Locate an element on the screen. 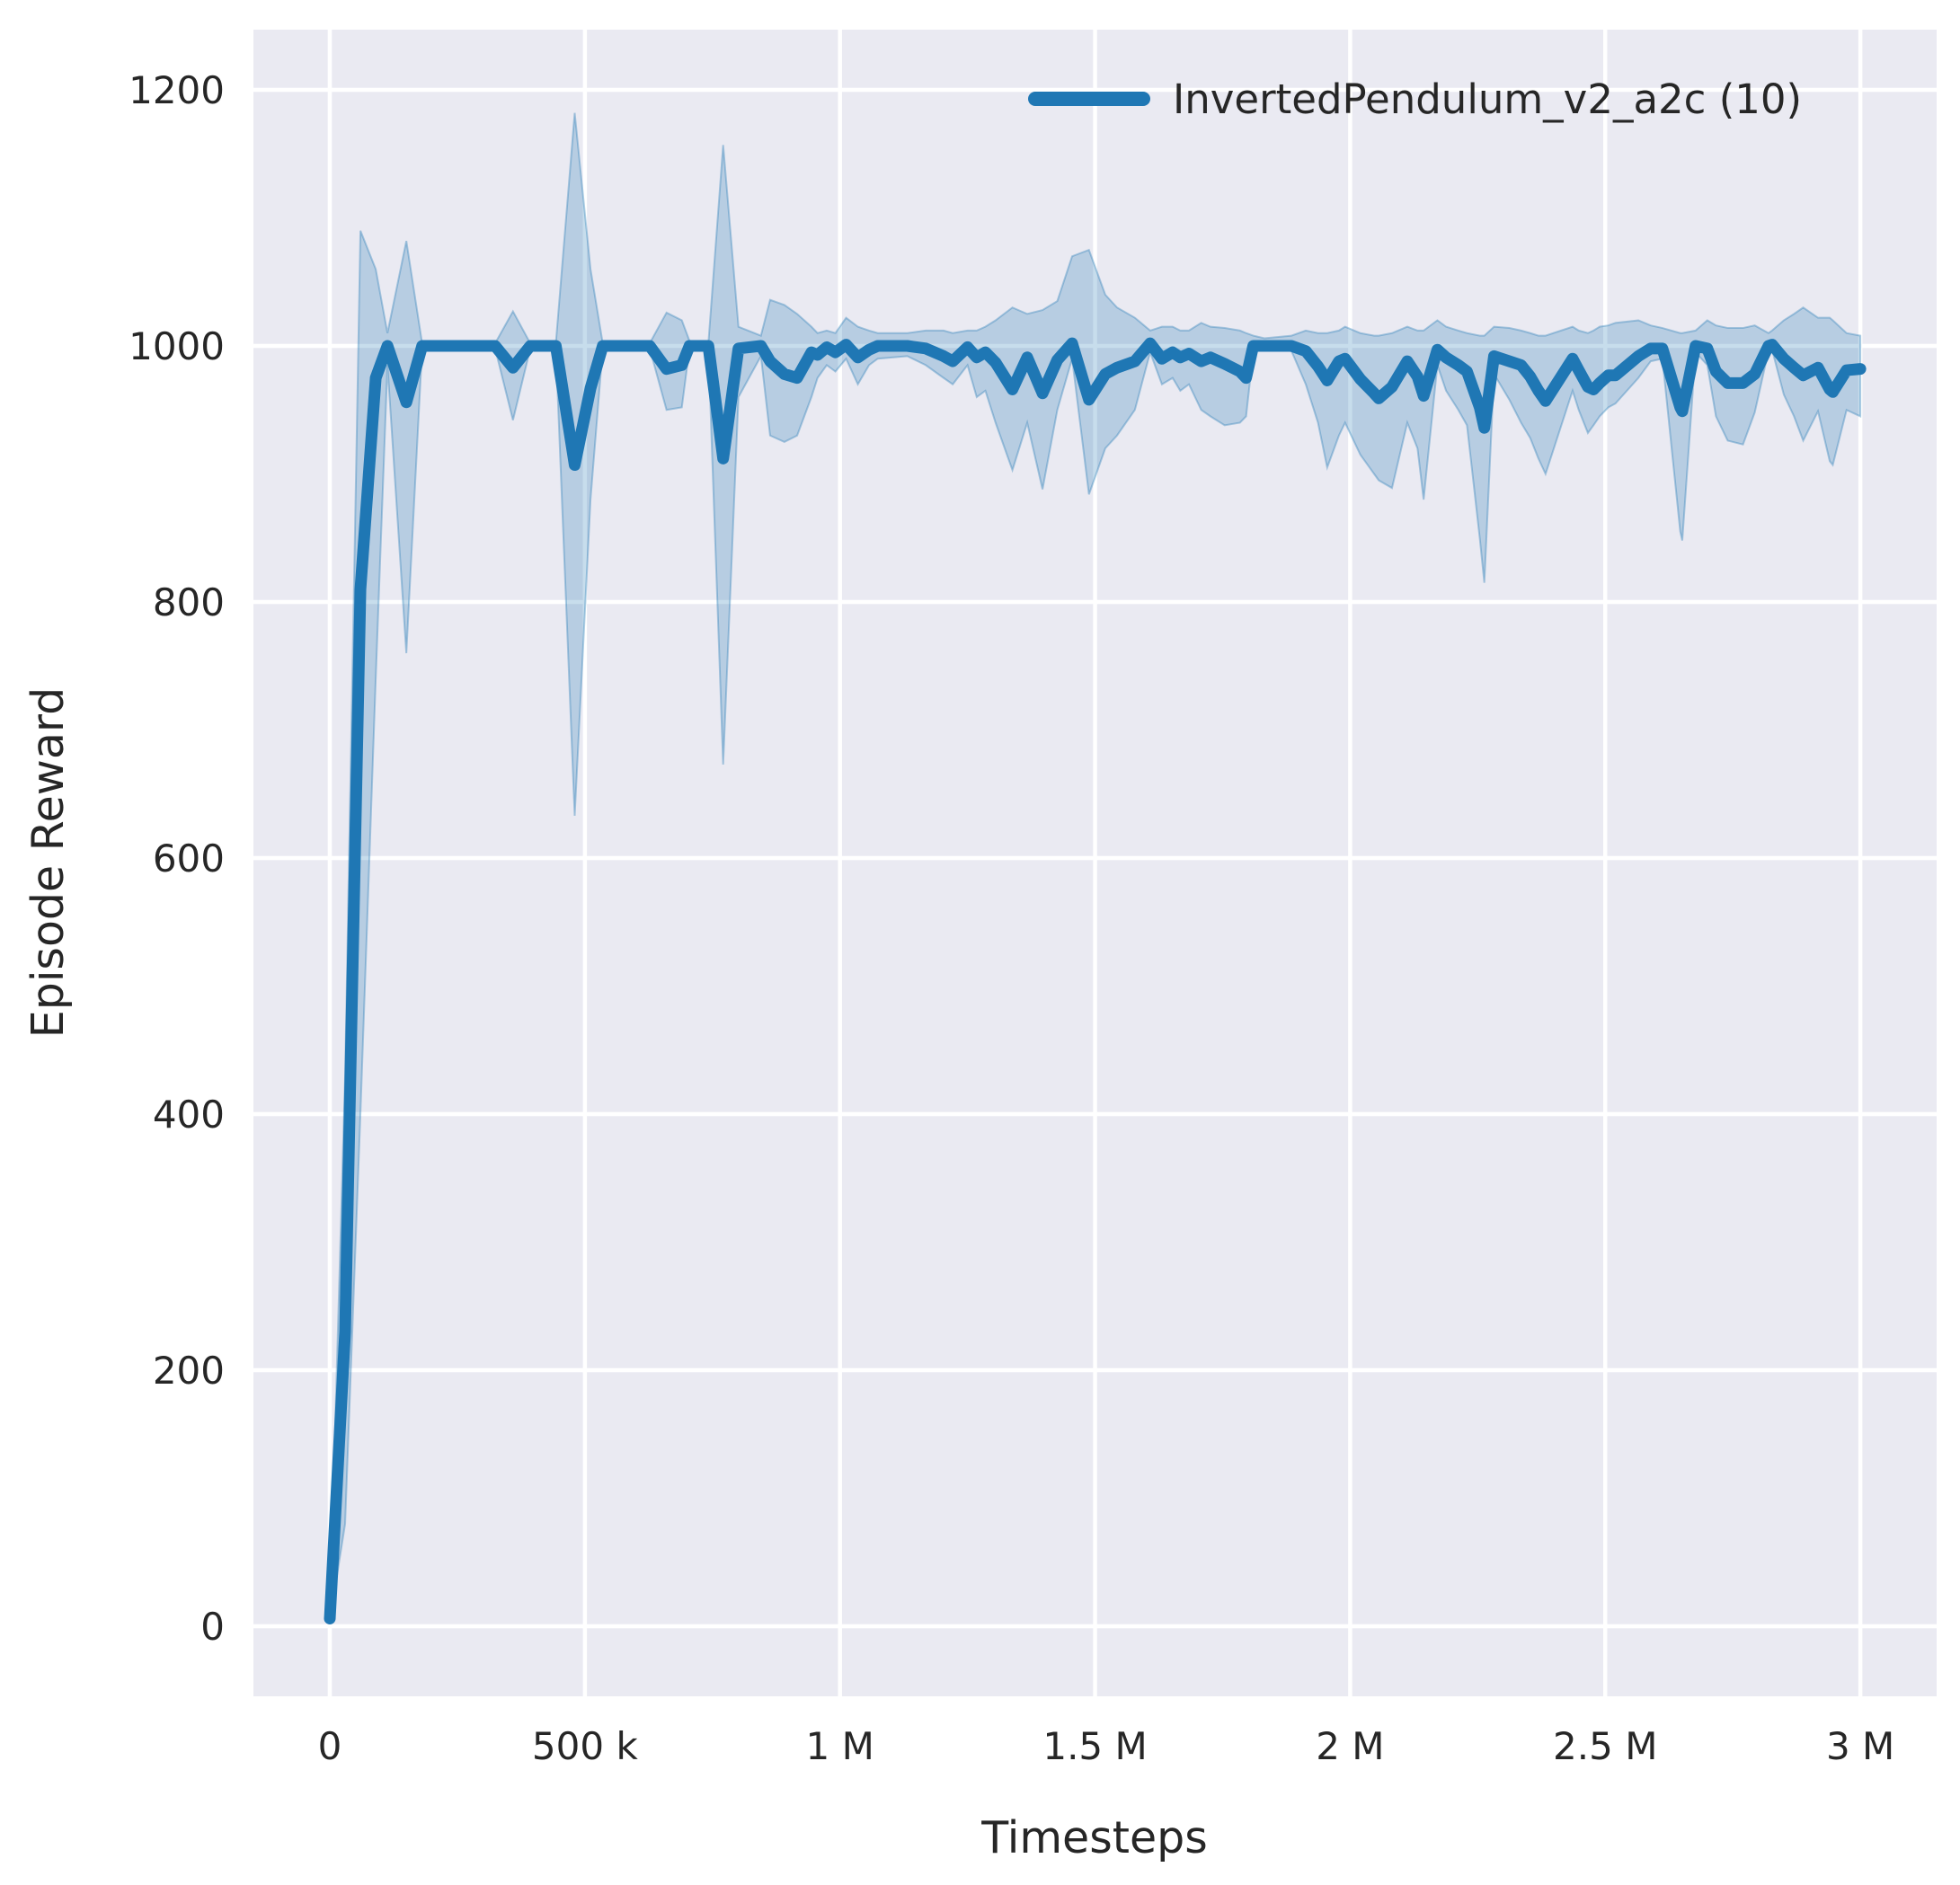 This screenshot has width=1960, height=1885. legend: InvertedPendulum_v2_a2c (10) is located at coordinates (1415, 99).